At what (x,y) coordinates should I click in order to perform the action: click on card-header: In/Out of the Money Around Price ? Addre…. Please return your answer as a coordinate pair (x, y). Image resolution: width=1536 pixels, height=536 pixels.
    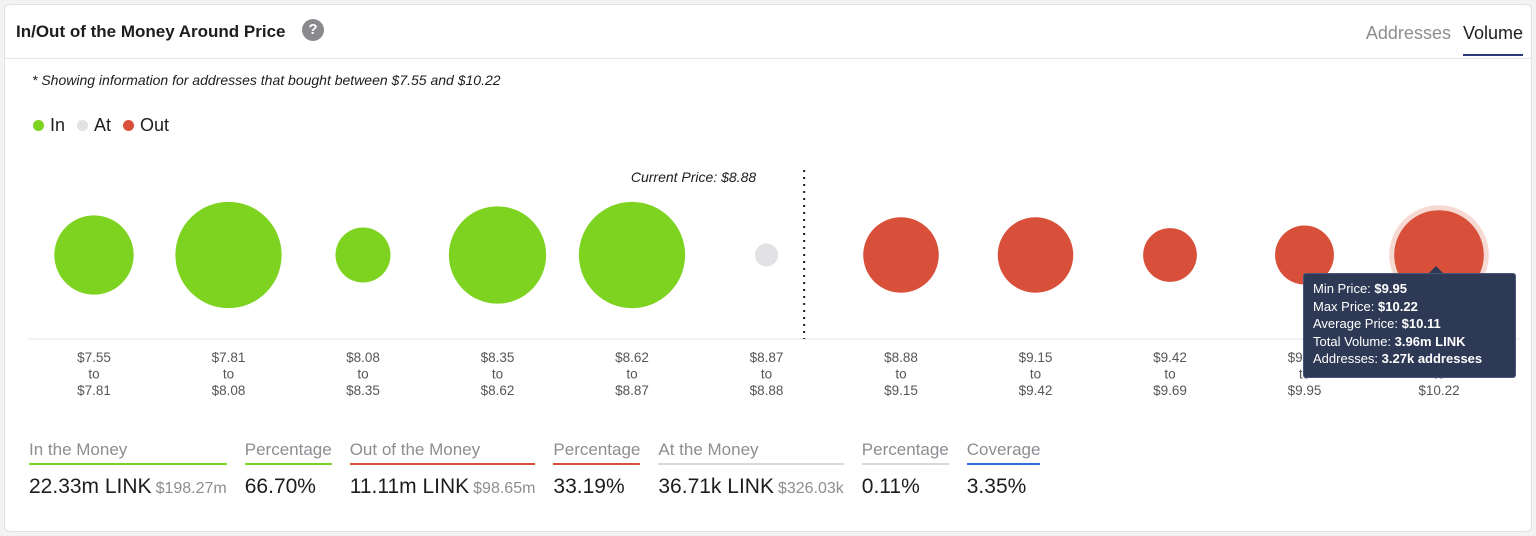
    Looking at the image, I should click on (769, 32).